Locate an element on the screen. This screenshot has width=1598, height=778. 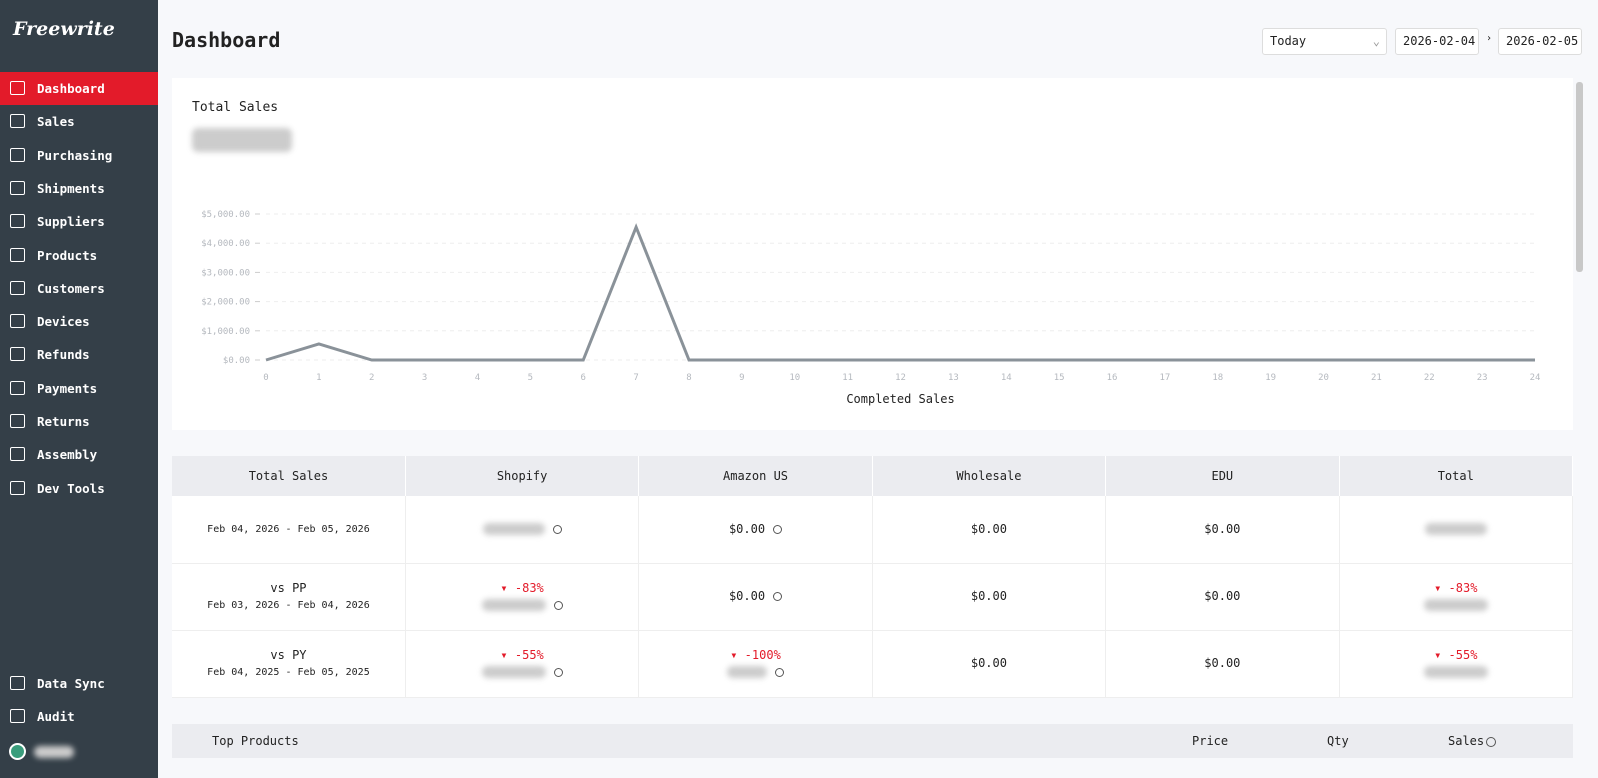
y-tick-label: $5,000.00 is located at coordinates (225, 215).